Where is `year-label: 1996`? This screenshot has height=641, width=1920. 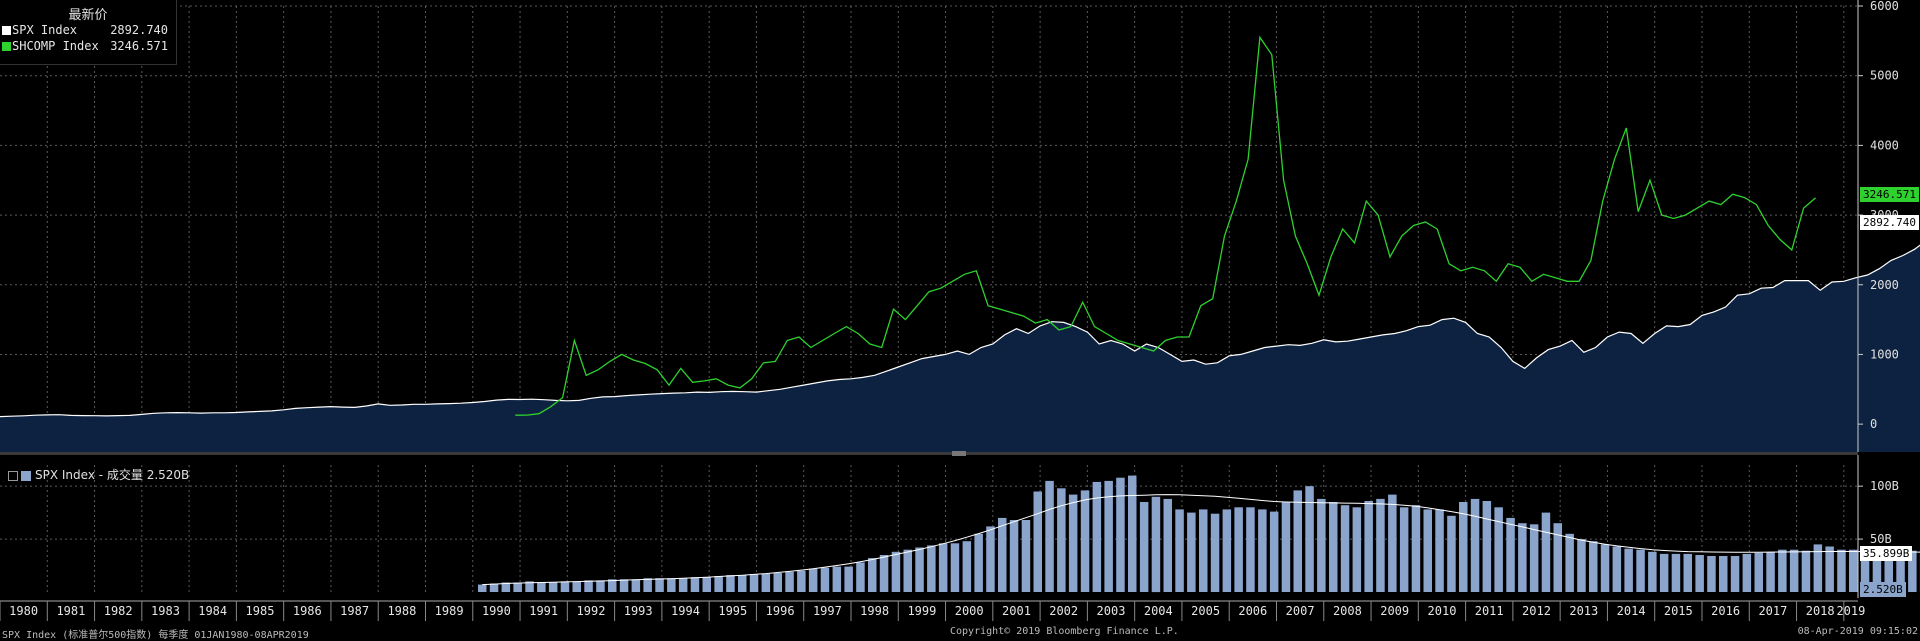
year-label: 1996 is located at coordinates (780, 611).